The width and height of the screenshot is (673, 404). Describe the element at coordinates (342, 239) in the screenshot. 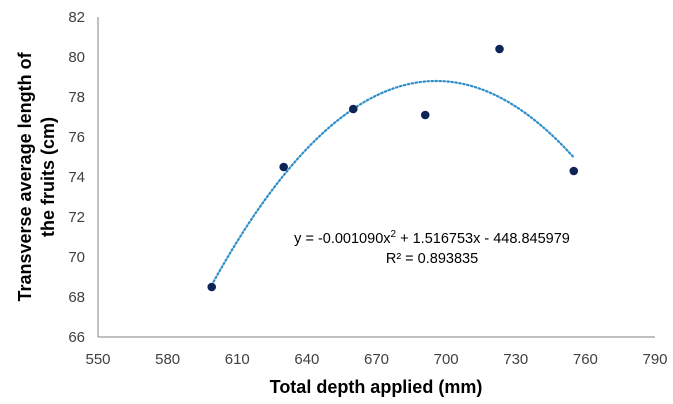

I see `equation-prefix: y = -0.001090x` at that location.